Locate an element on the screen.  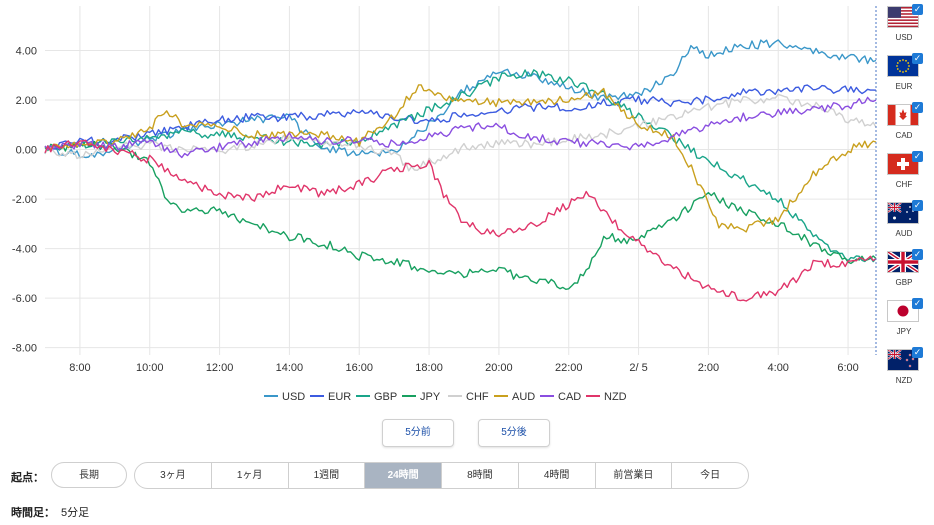
y-tick-label: -2.00 is located at coordinates (24, 200).